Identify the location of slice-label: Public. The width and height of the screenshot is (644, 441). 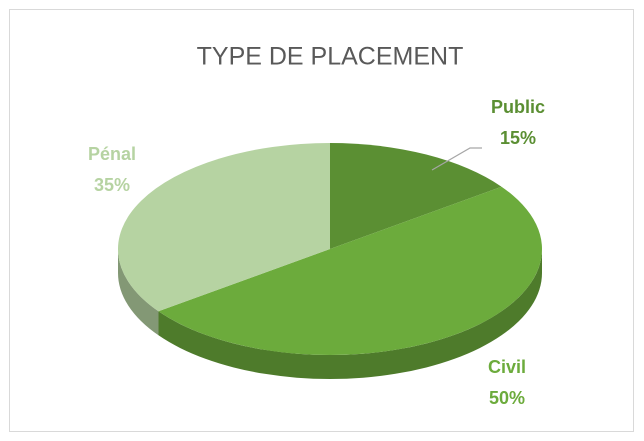
(518, 107).